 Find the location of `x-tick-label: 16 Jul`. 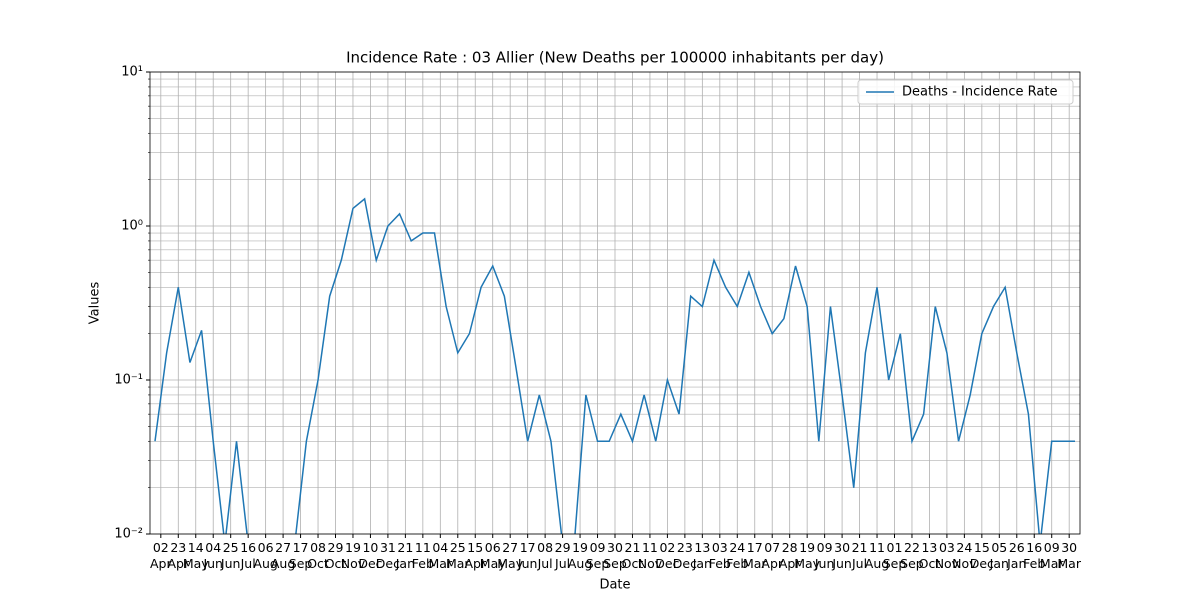

x-tick-label: 16 Jul is located at coordinates (248, 555).